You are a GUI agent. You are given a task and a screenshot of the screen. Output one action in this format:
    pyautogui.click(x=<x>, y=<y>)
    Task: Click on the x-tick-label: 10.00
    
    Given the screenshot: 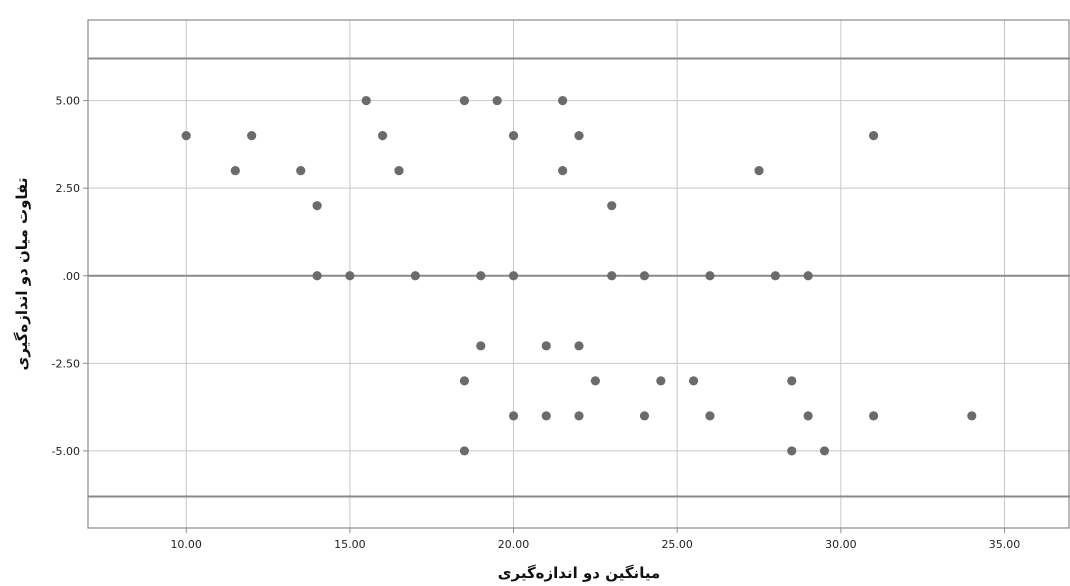 What is the action you would take?
    pyautogui.click(x=186, y=544)
    